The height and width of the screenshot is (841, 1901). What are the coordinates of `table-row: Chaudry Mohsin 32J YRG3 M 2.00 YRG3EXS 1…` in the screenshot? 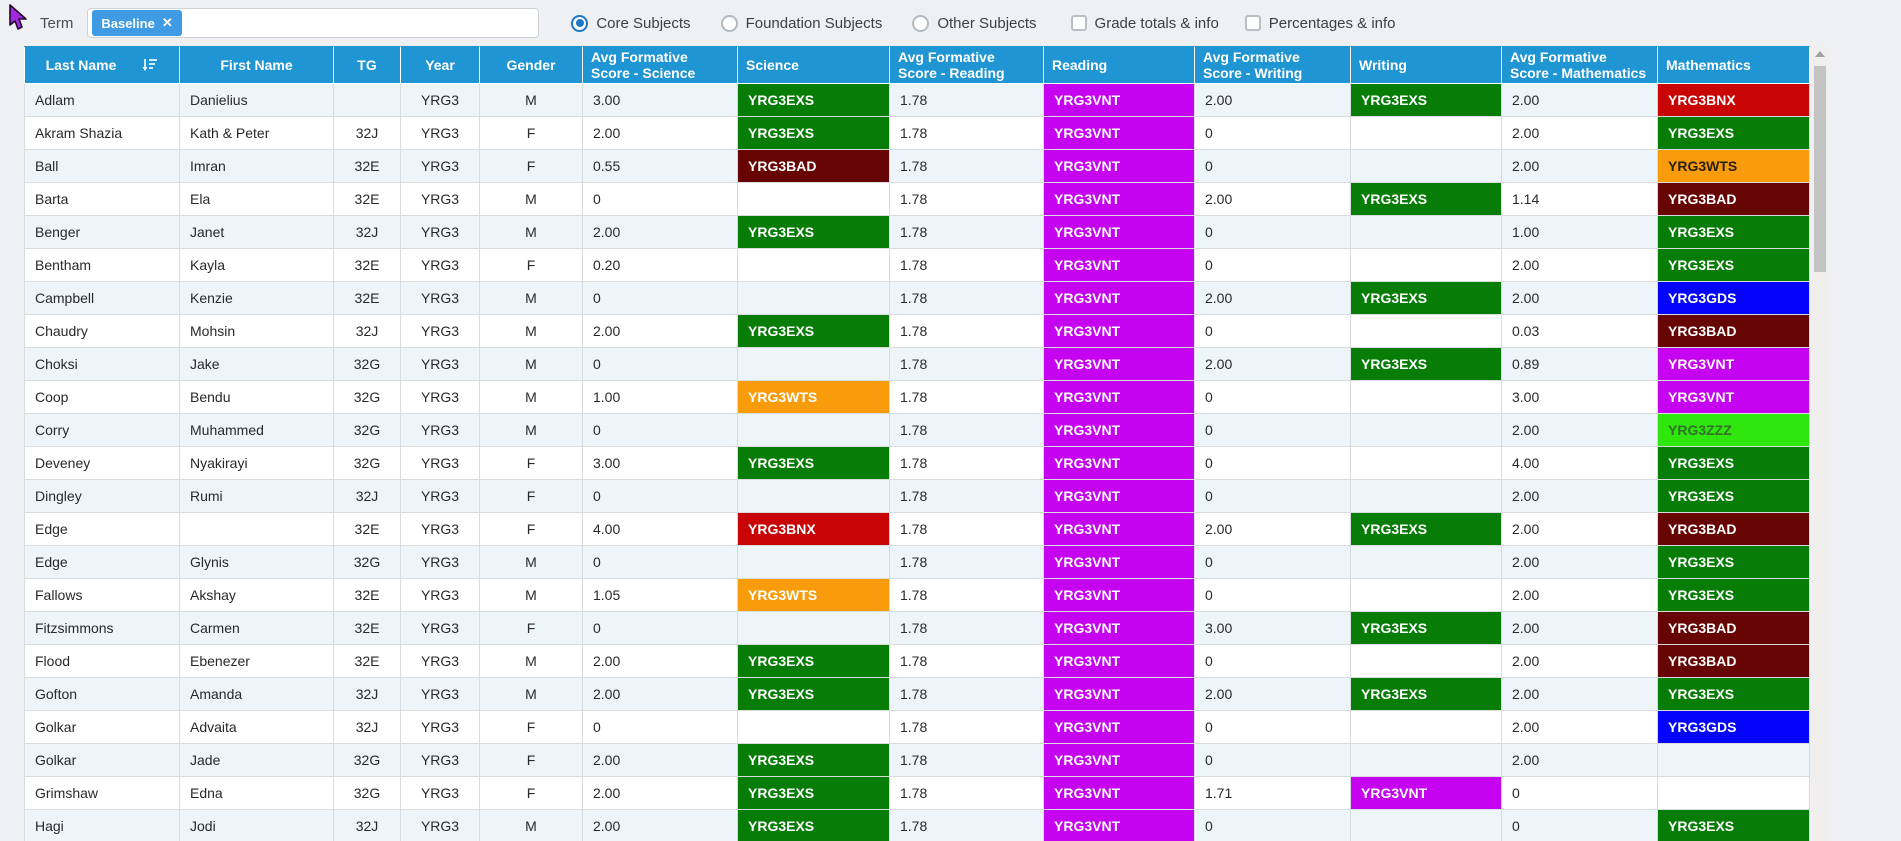 It's located at (917, 331).